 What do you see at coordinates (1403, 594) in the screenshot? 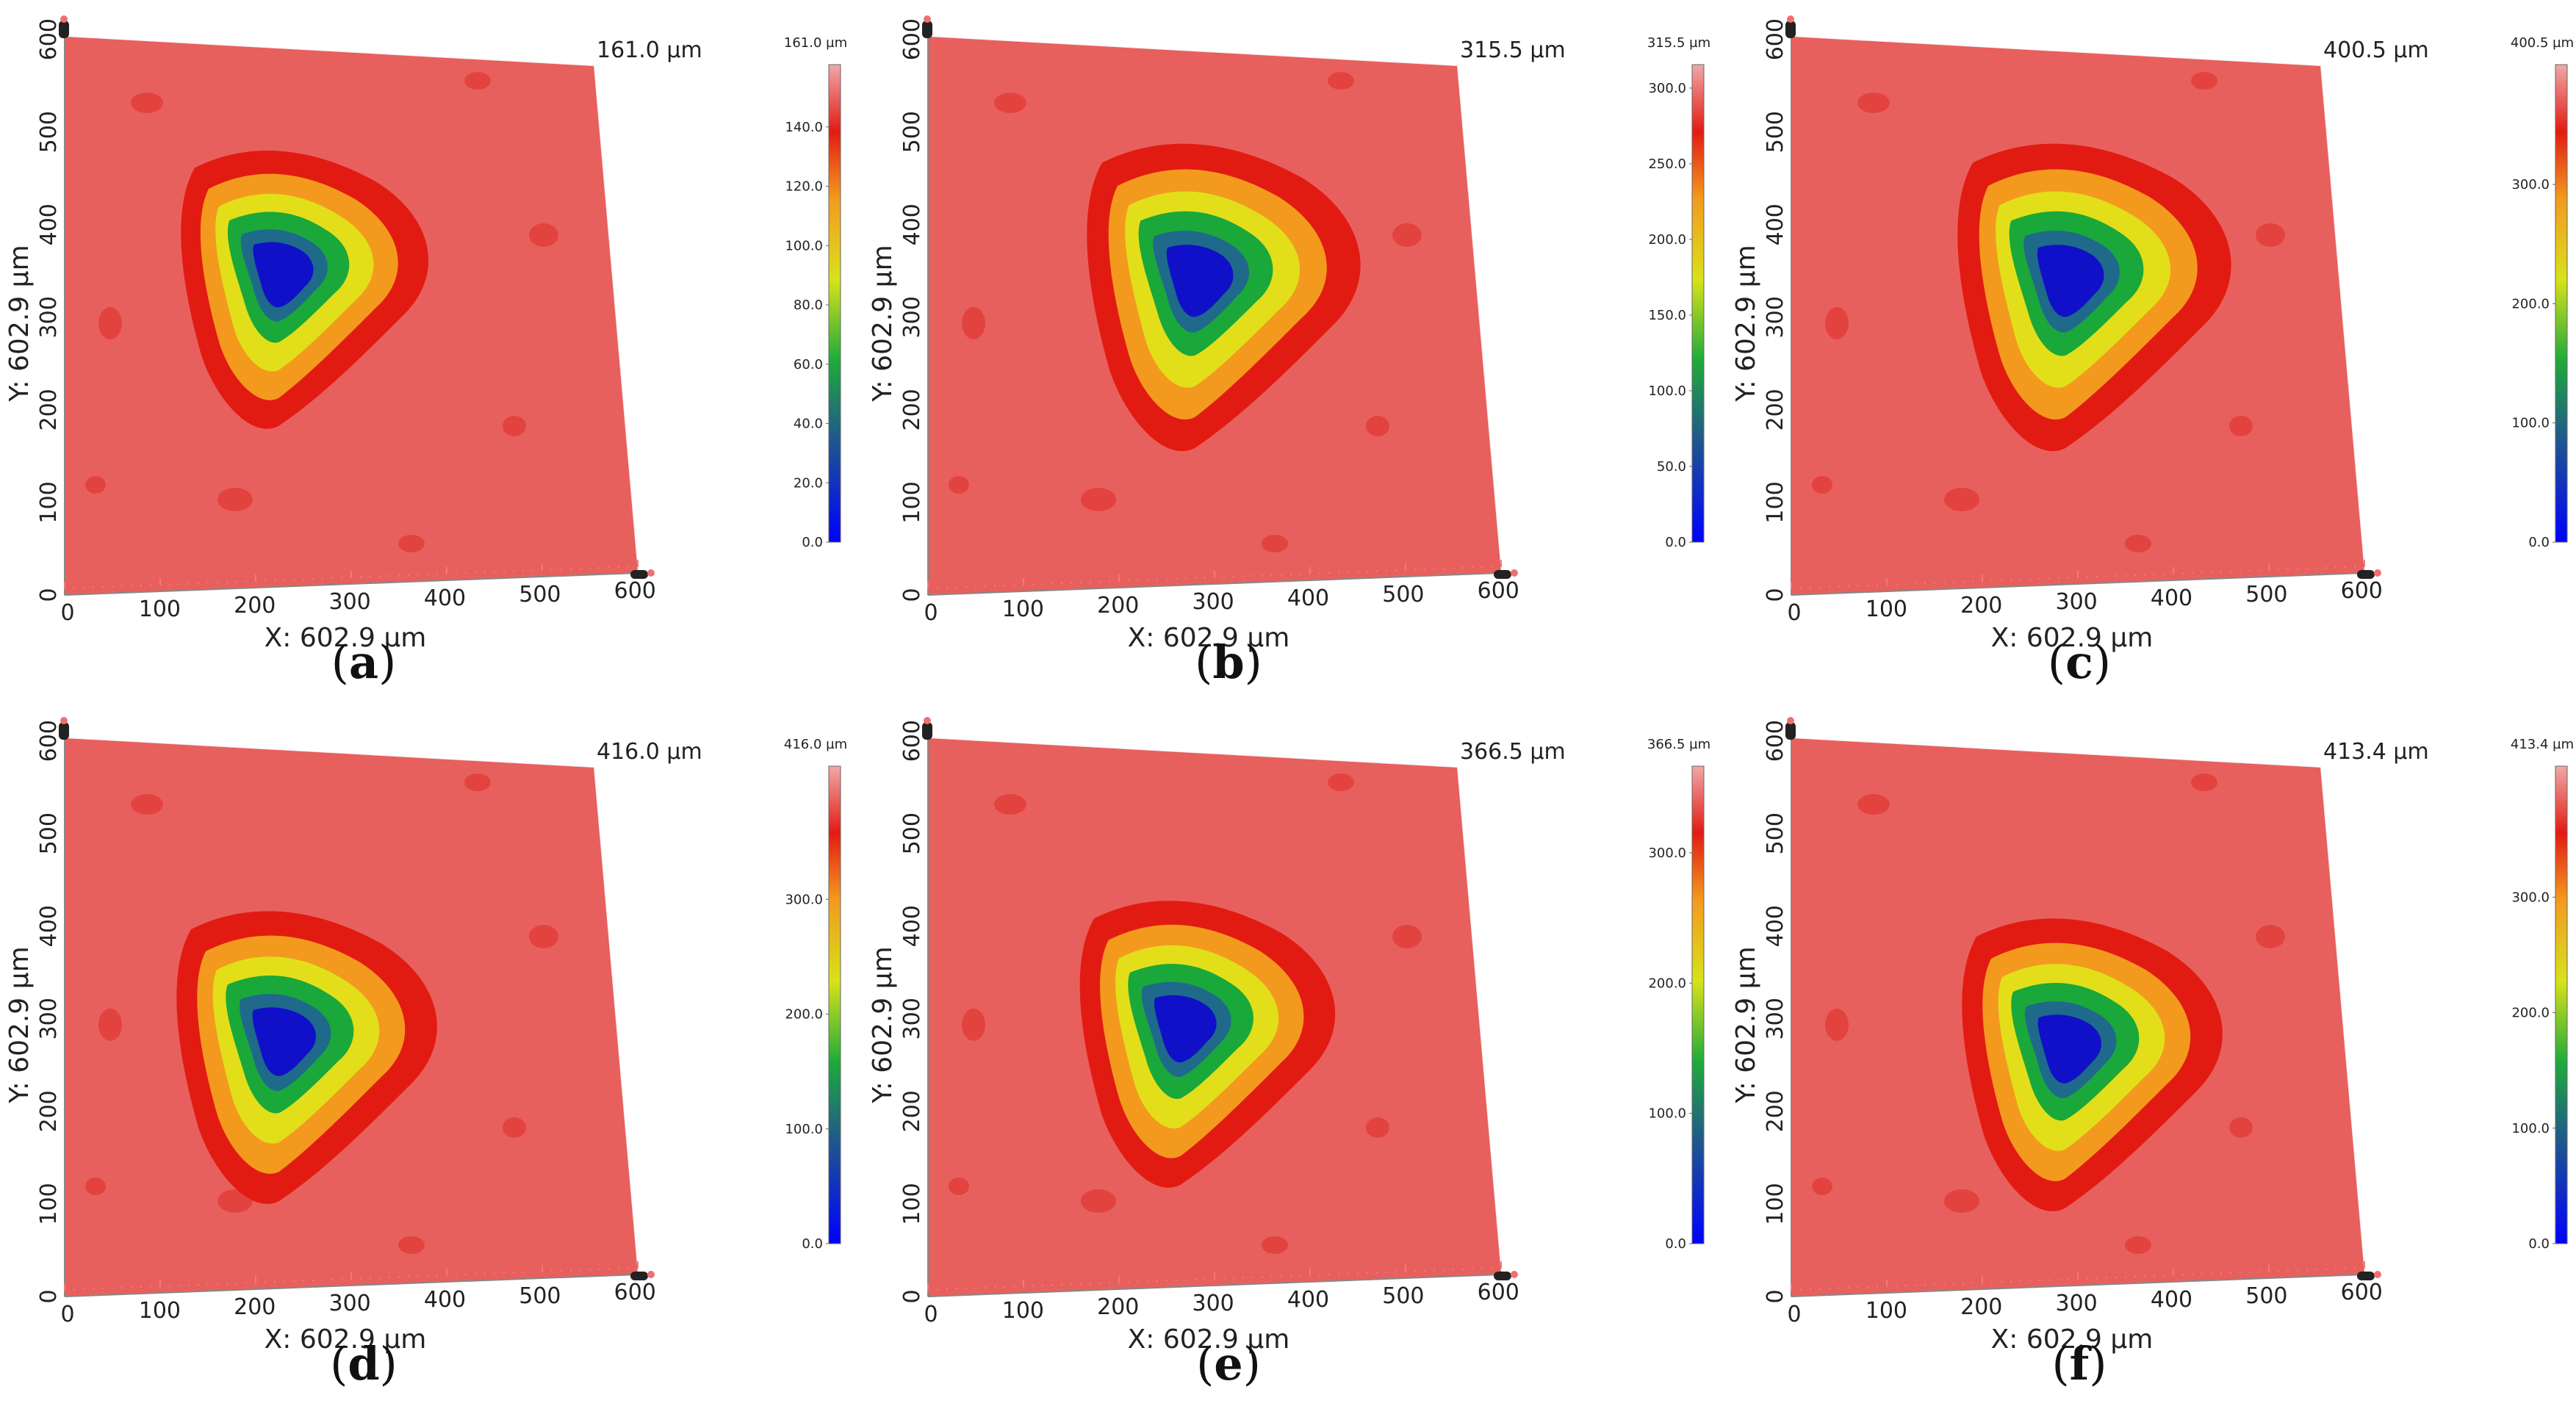
I see `x-tick-label: 500` at bounding box center [1403, 594].